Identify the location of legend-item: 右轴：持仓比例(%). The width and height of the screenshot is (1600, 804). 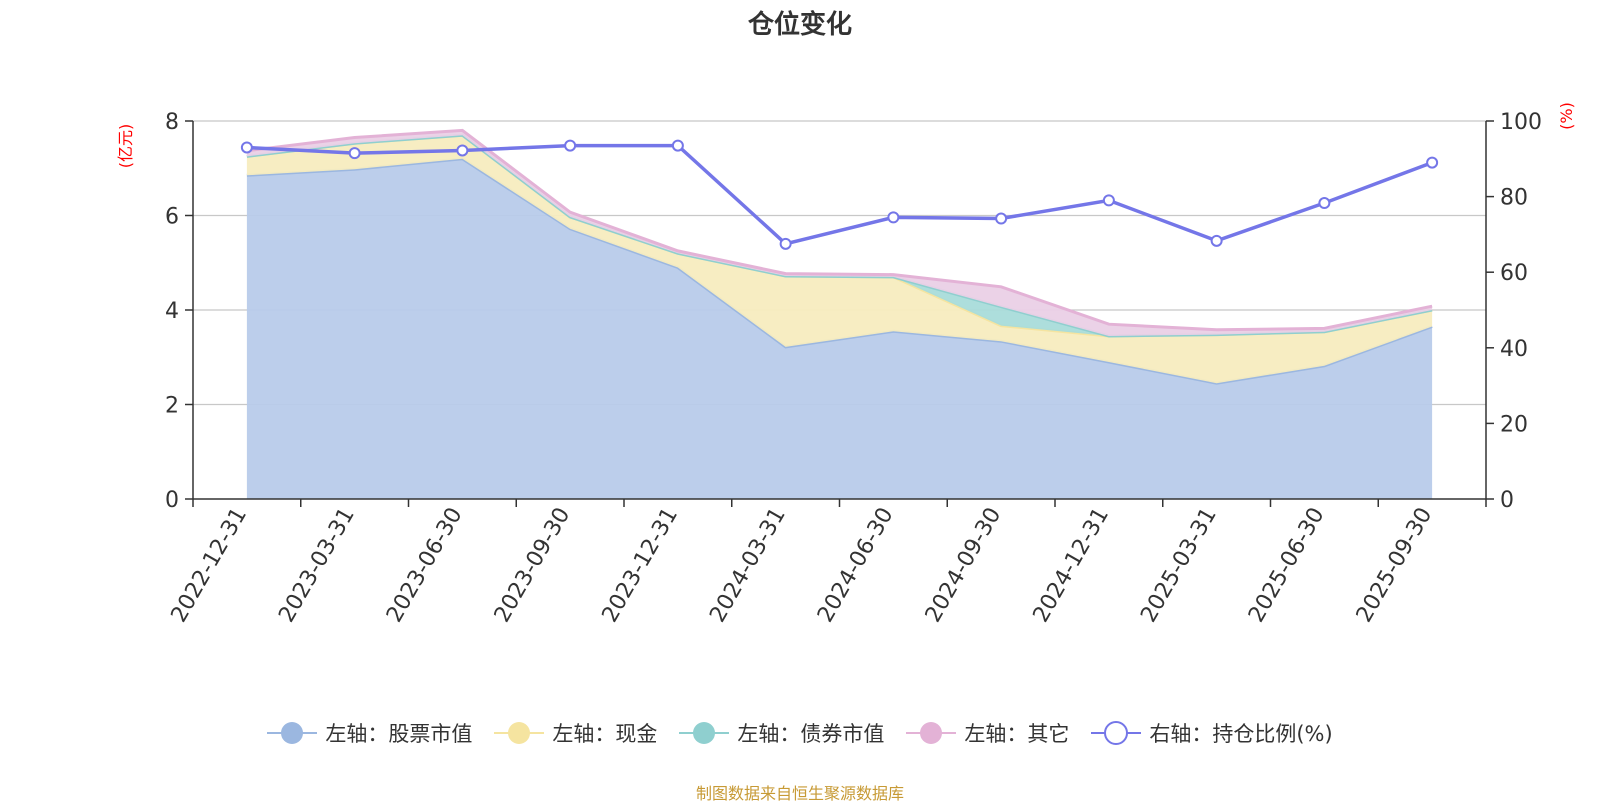
(1212, 733).